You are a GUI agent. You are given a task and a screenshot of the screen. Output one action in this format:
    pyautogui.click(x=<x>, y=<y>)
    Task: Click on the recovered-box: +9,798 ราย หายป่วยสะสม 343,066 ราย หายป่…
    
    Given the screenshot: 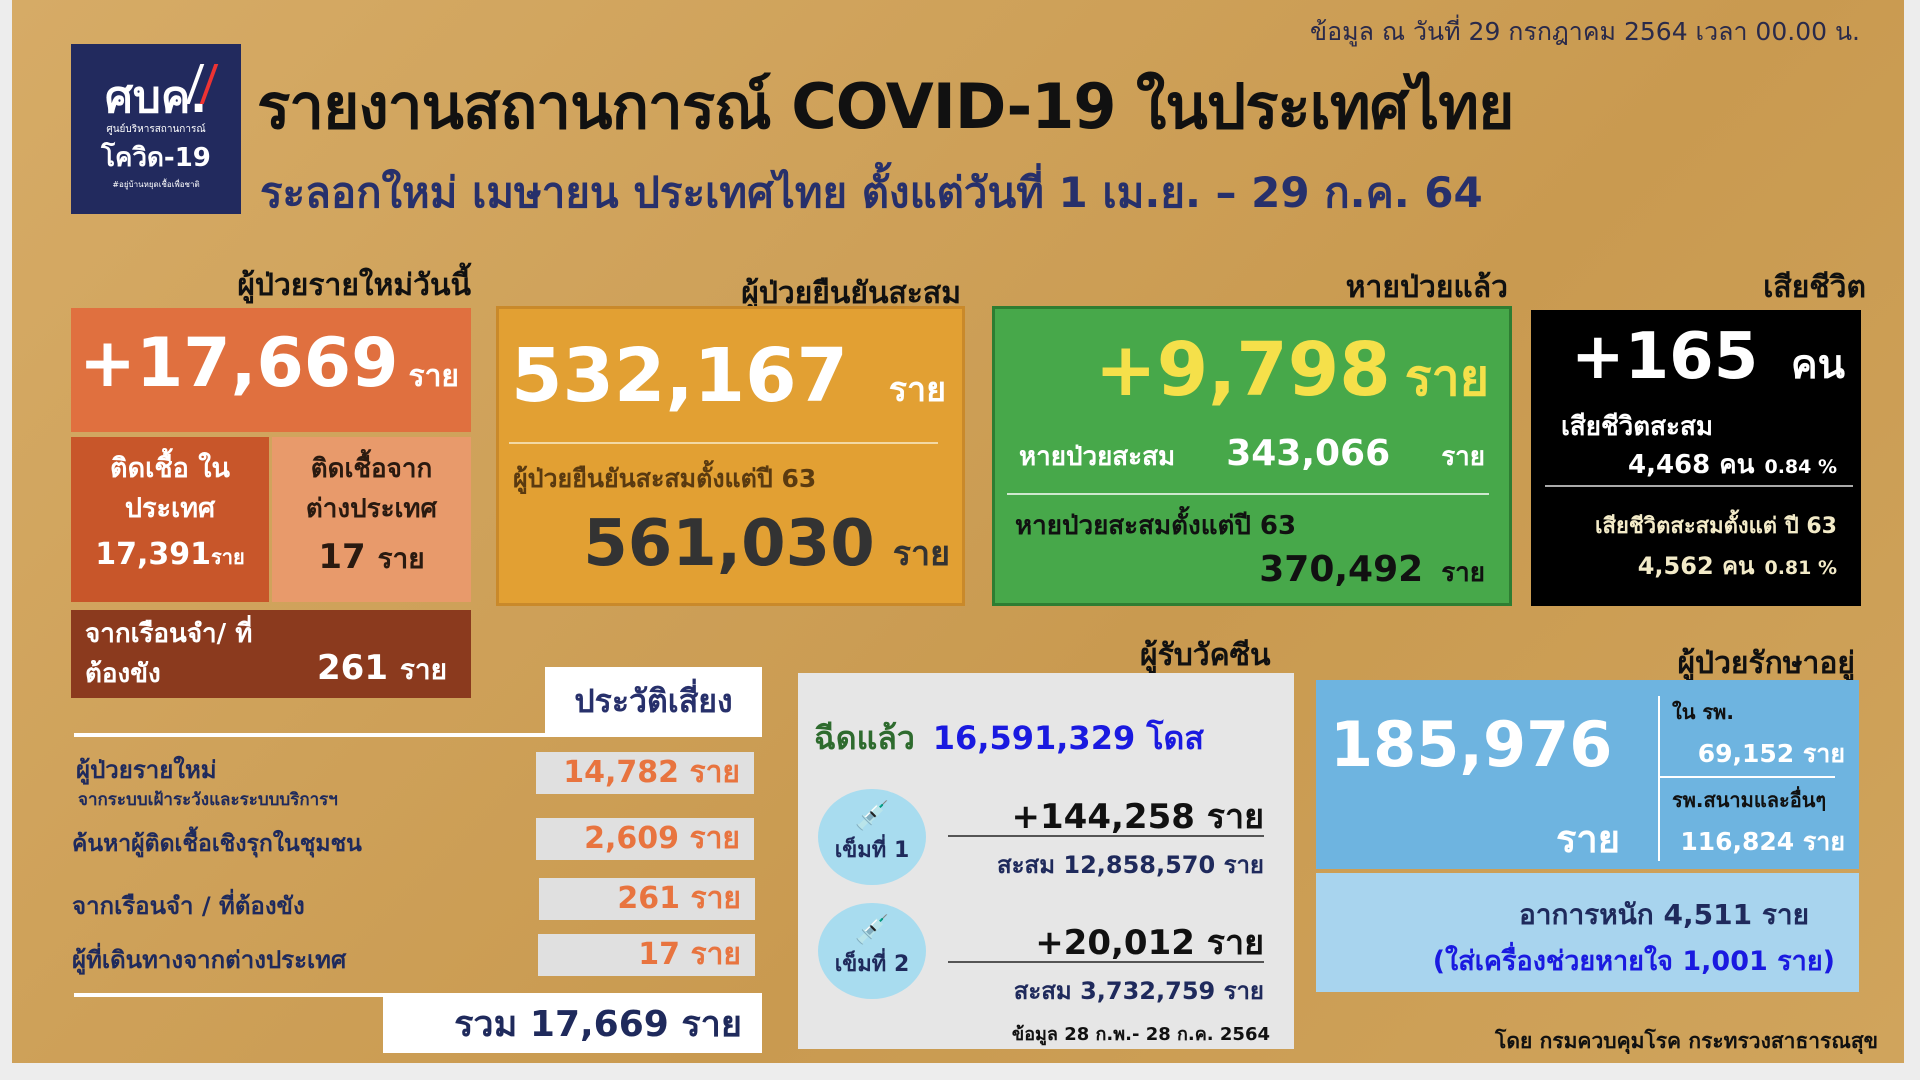 What is the action you would take?
    pyautogui.click(x=1252, y=456)
    